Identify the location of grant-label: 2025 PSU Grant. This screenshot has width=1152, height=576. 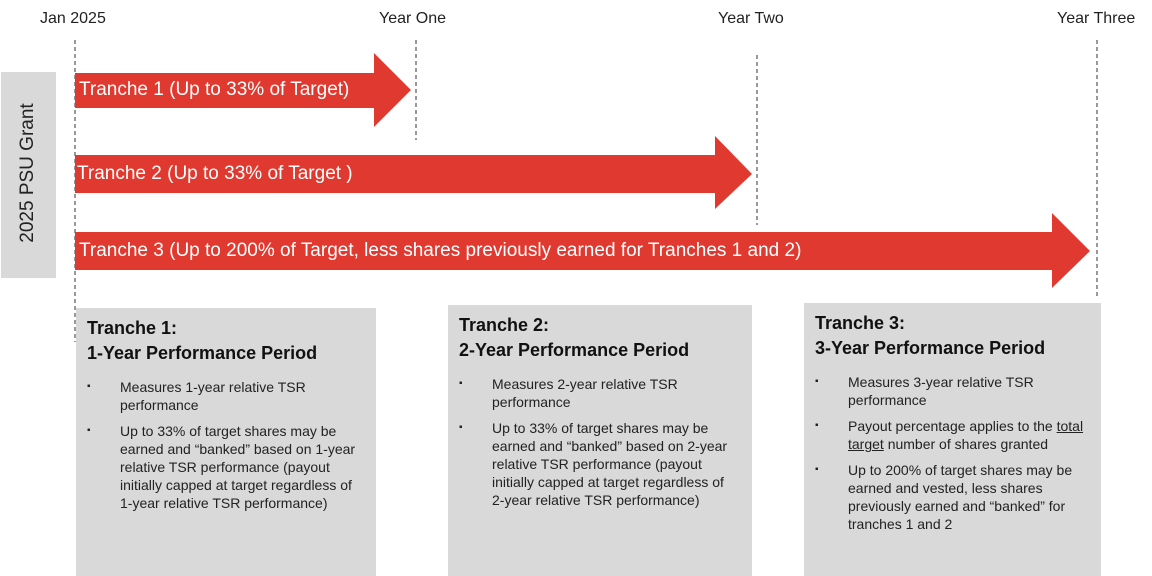
(27, 173).